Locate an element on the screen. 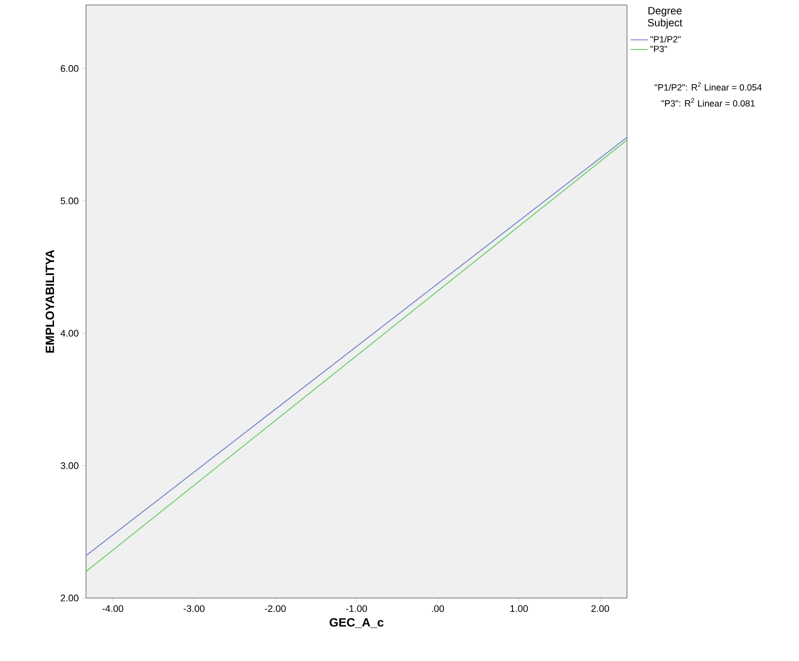 The image size is (799, 661). x-tick-label: -2.00 is located at coordinates (275, 608).